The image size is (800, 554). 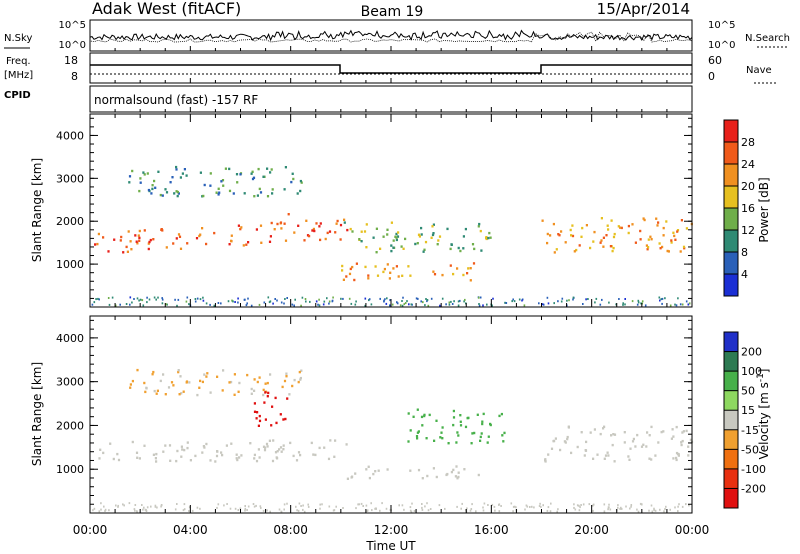 I want to click on velocity-cbar-label: 50, so click(x=748, y=391).